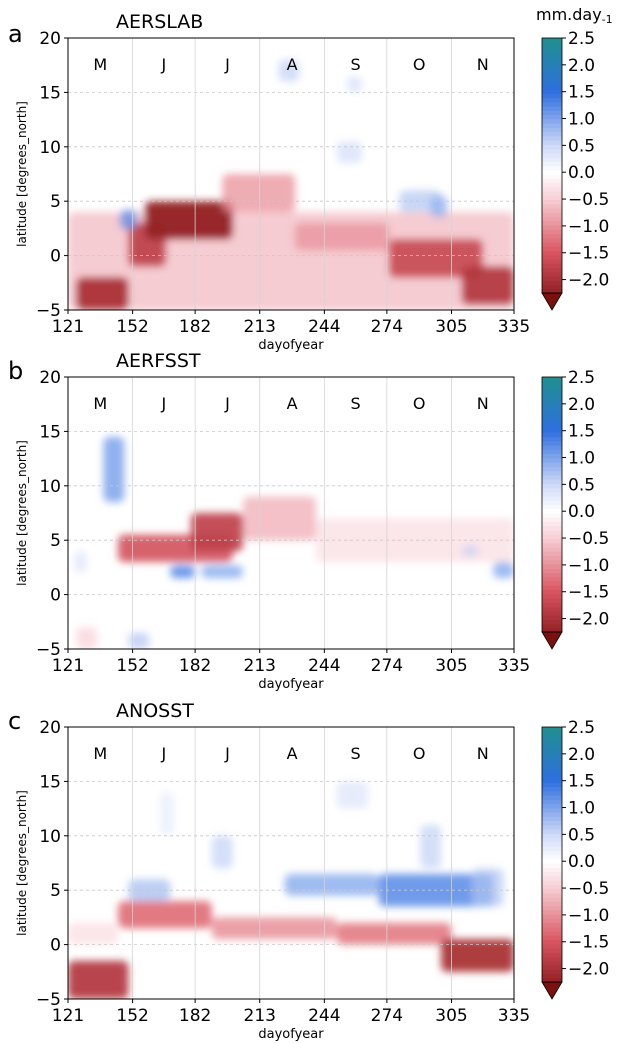 The image size is (621, 1043). Describe the element at coordinates (294, 542) in the screenshot. I see `heatmap-field` at that location.